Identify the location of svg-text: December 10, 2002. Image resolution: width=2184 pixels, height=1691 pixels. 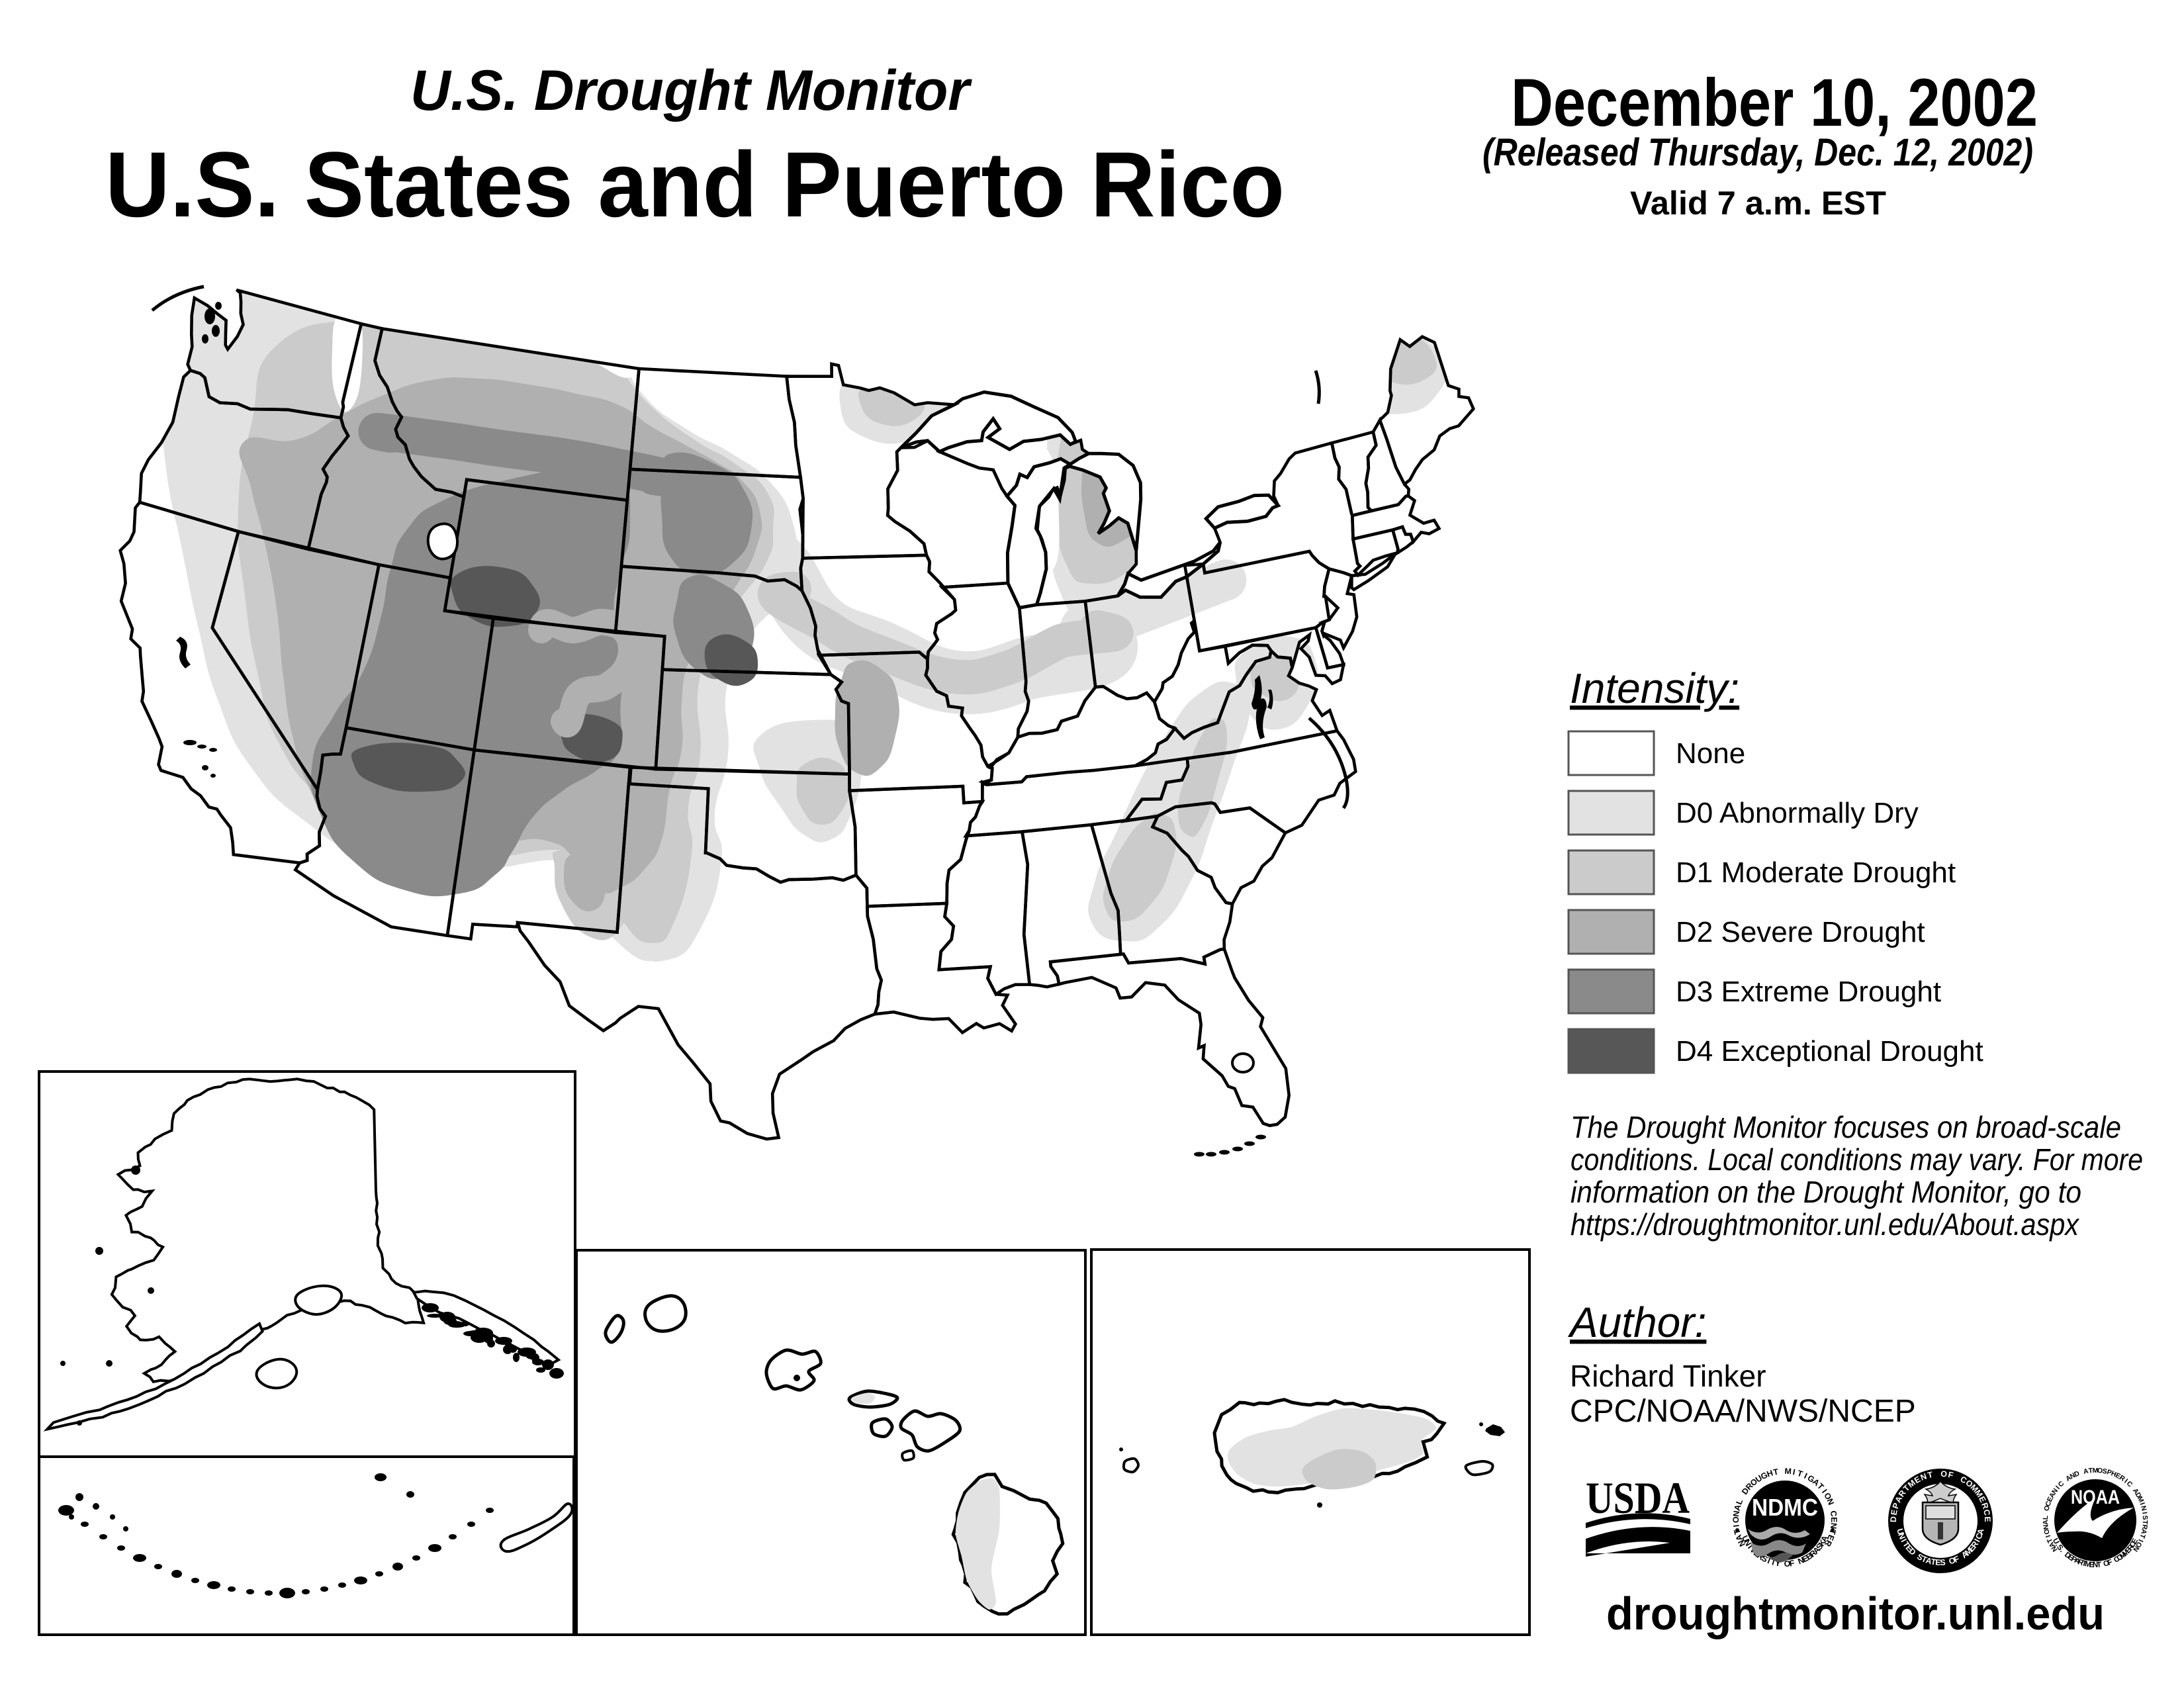
(1775, 102).